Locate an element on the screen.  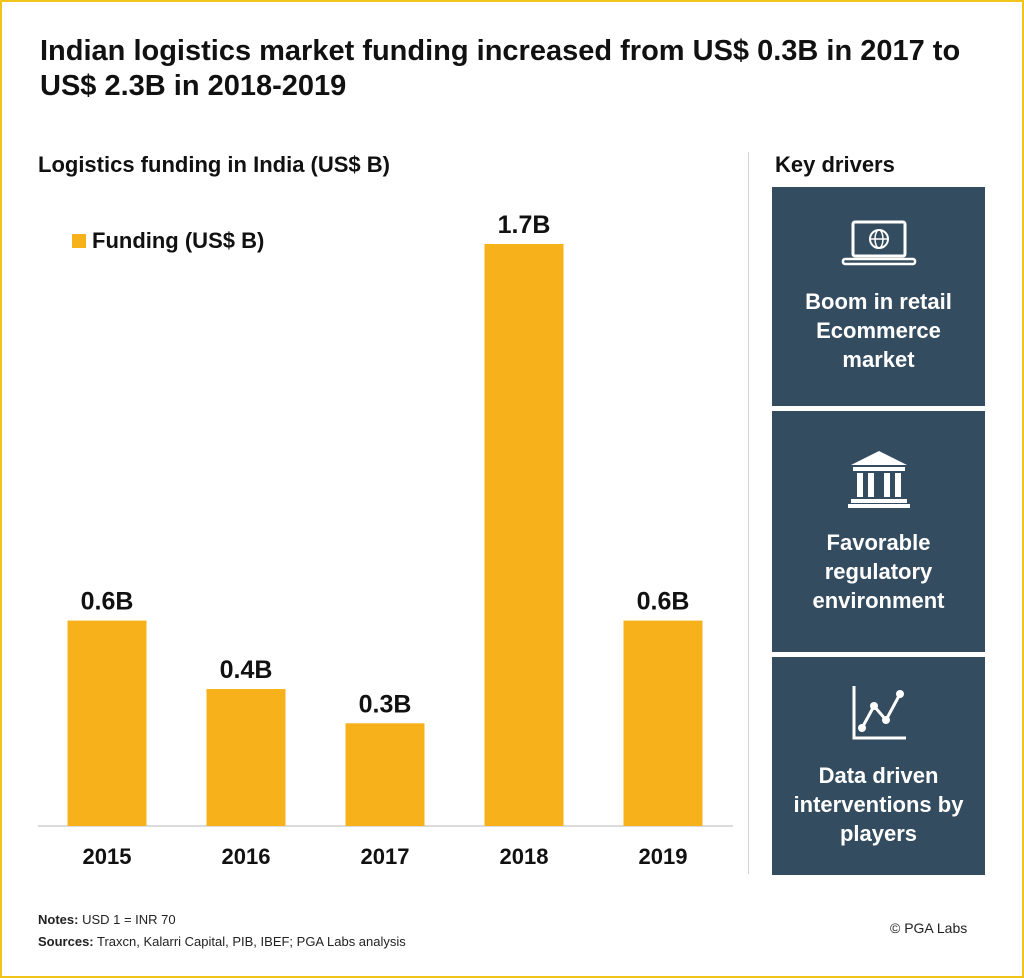
bar-2016 is located at coordinates (246, 757).